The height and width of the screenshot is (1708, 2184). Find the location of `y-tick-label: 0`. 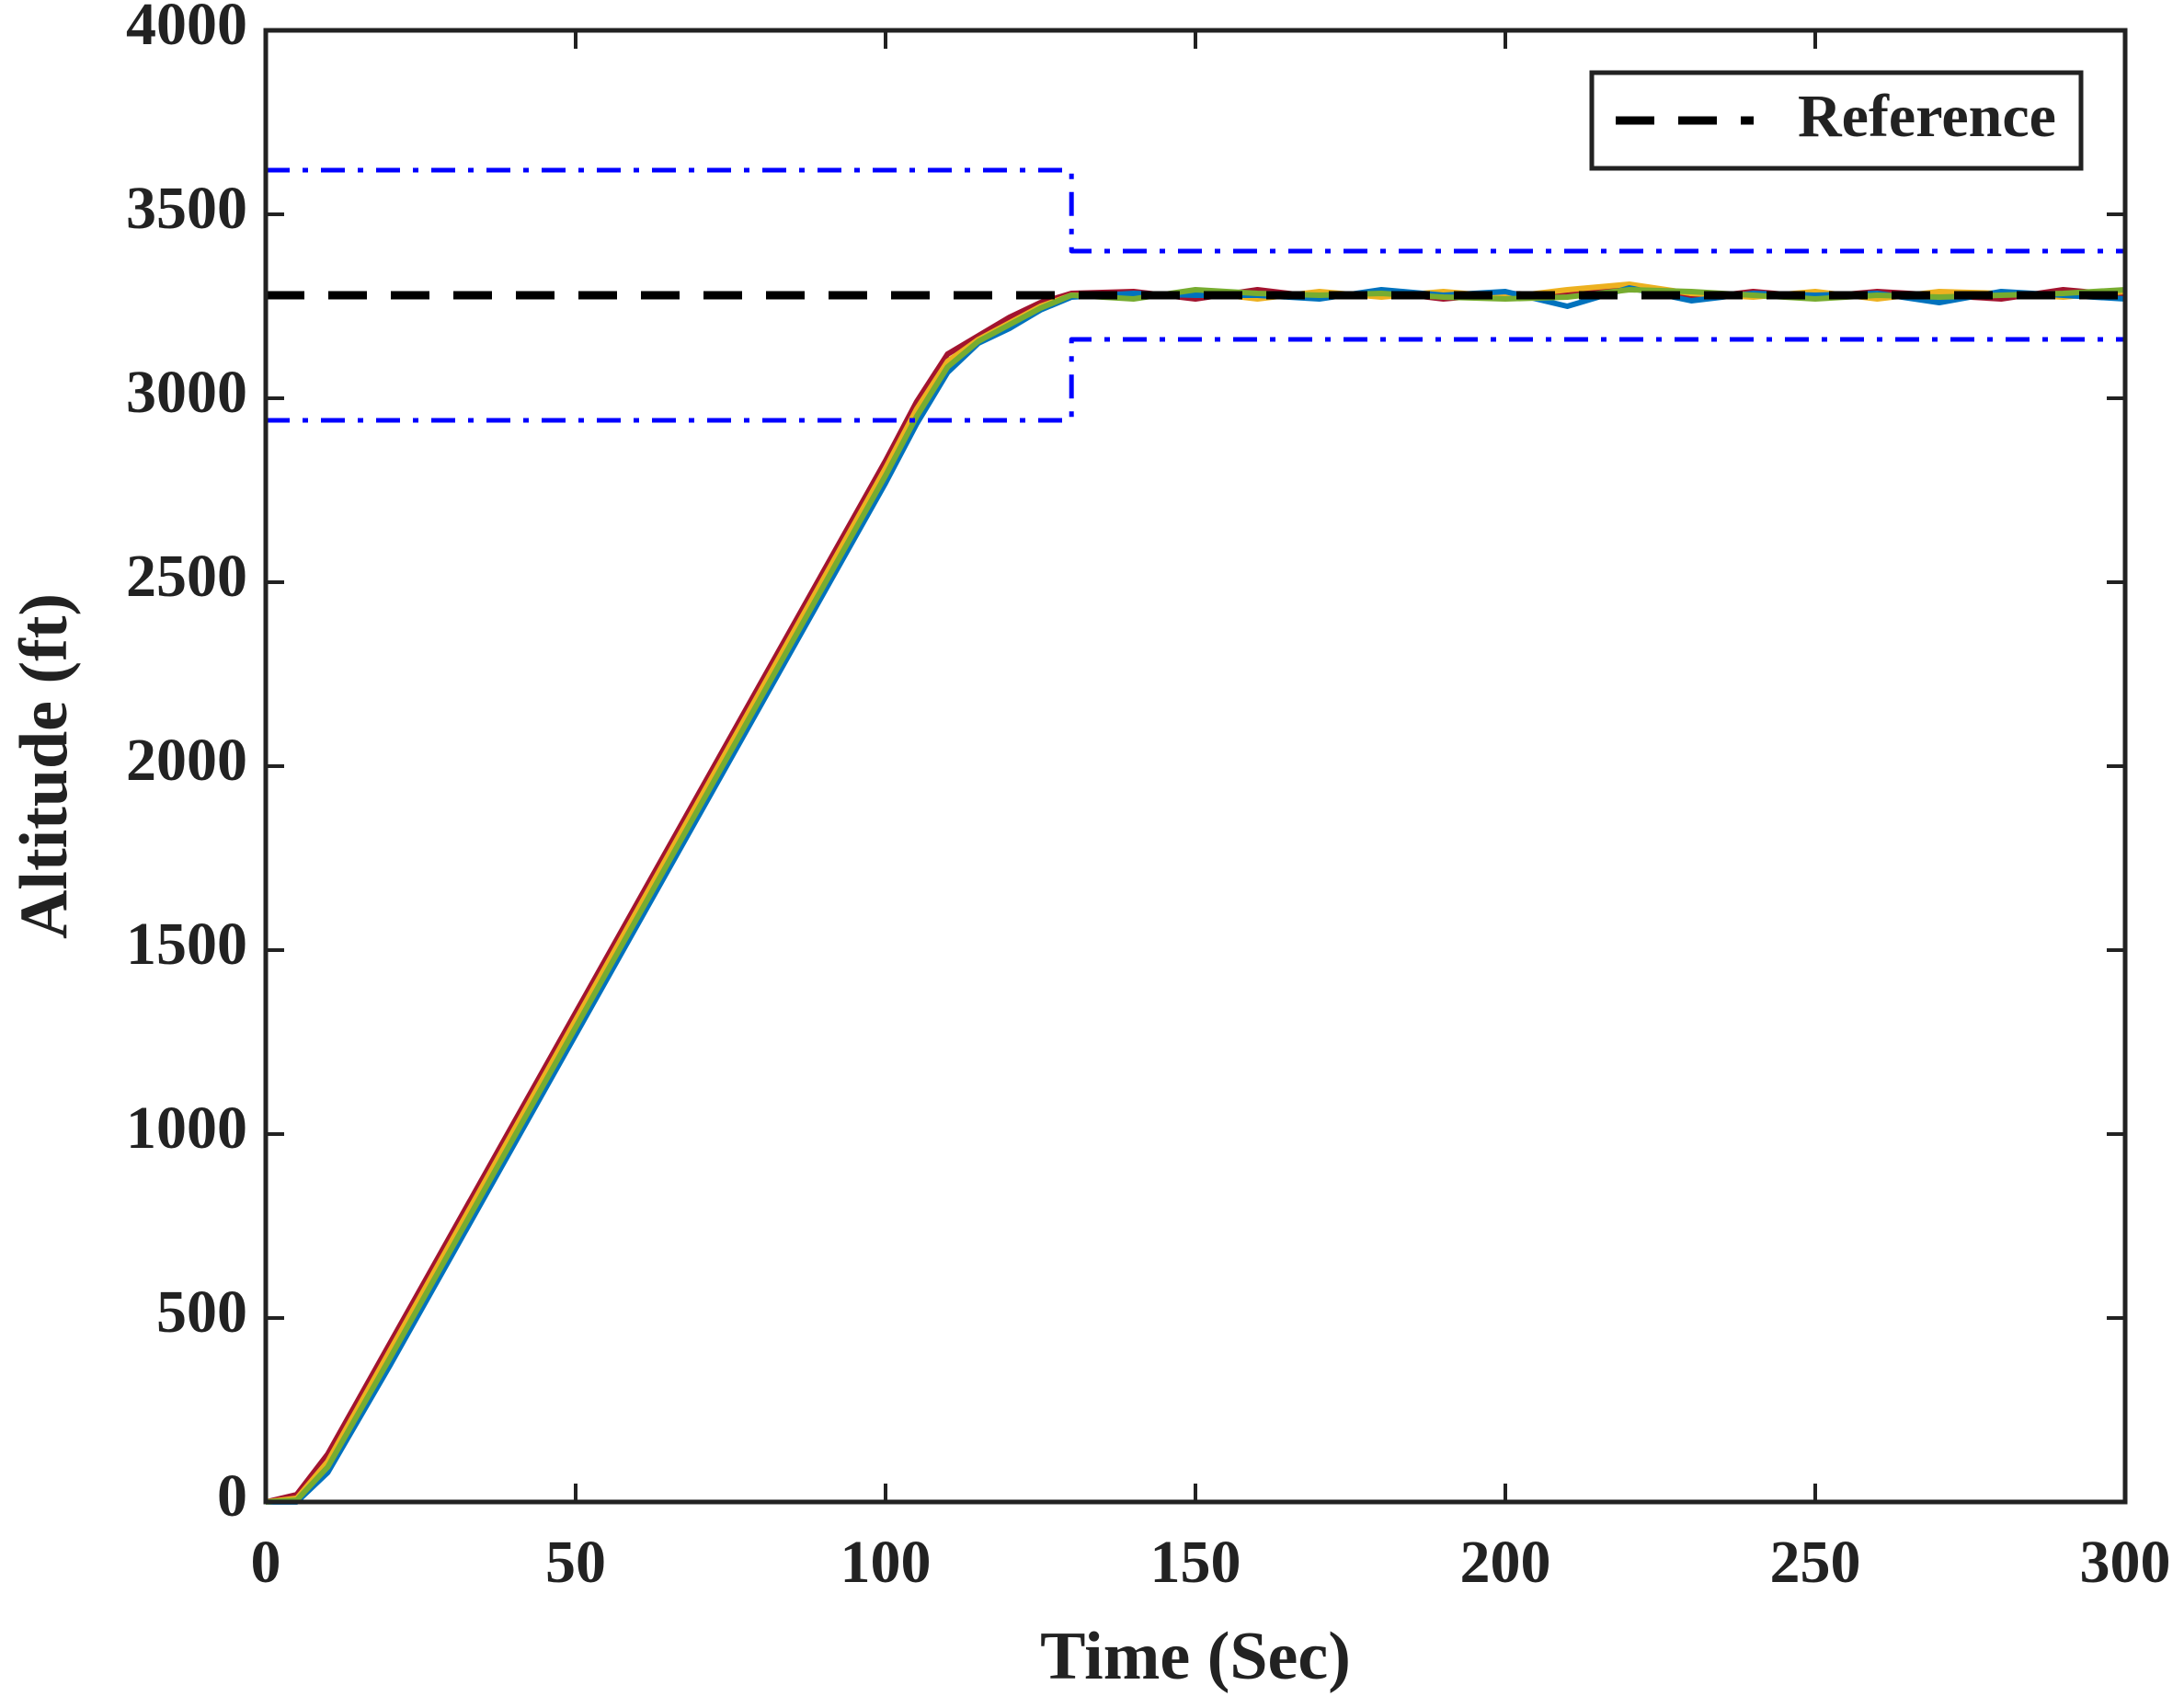

y-tick-label: 0 is located at coordinates (232, 1496).